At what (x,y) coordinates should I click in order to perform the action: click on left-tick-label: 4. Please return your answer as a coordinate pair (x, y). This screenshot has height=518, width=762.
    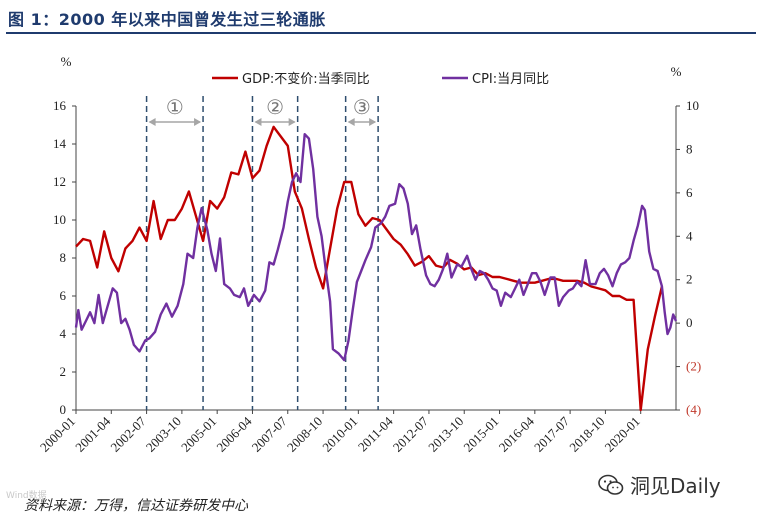
    Looking at the image, I should click on (63, 333).